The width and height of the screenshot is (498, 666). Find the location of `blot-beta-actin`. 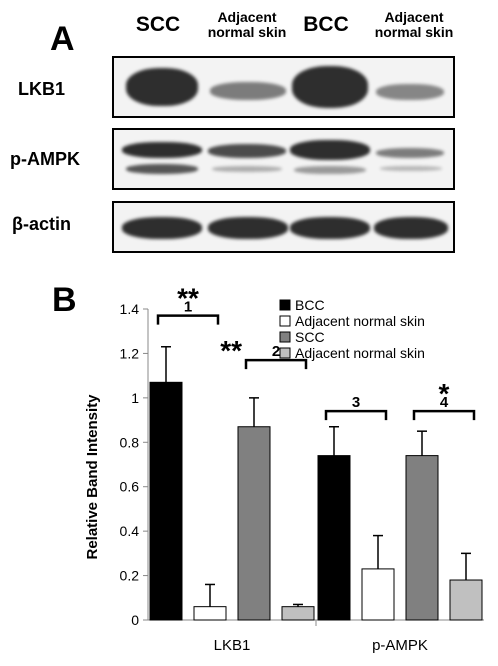

blot-beta-actin is located at coordinates (283, 227).